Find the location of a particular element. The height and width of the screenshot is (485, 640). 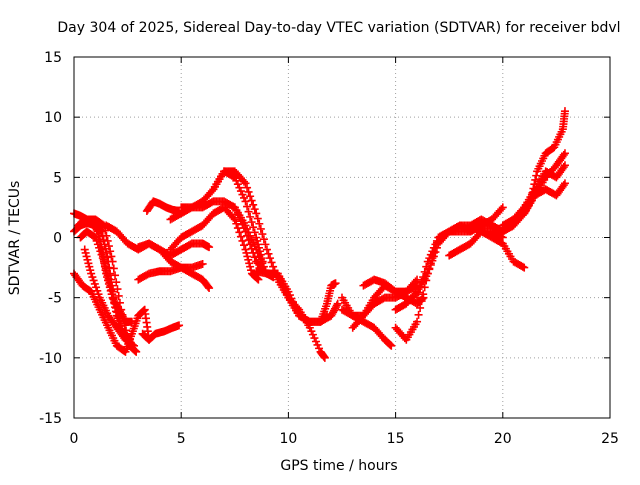

y-tick-label: 10 is located at coordinates (53, 118).